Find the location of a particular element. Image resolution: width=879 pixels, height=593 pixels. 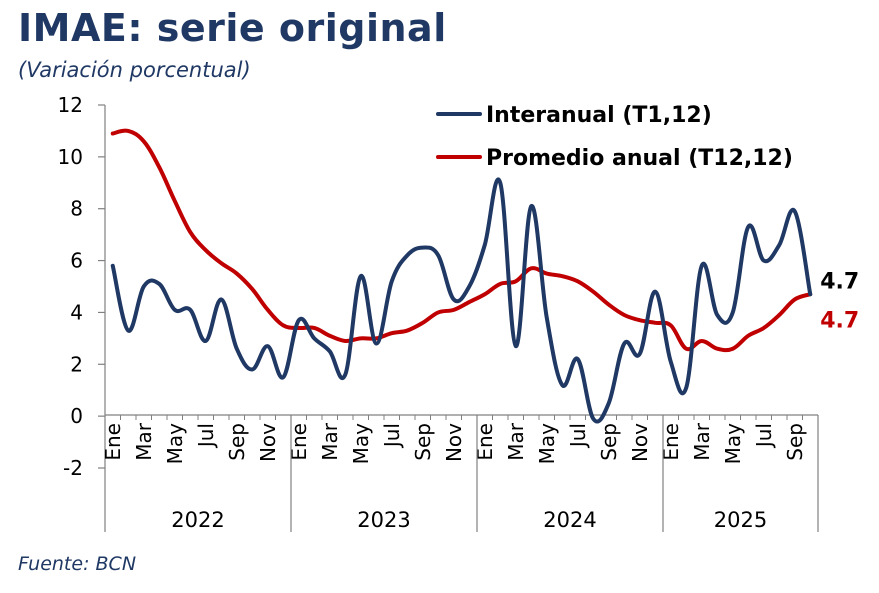

y-tick-label: 6 is located at coordinates (76, 261).